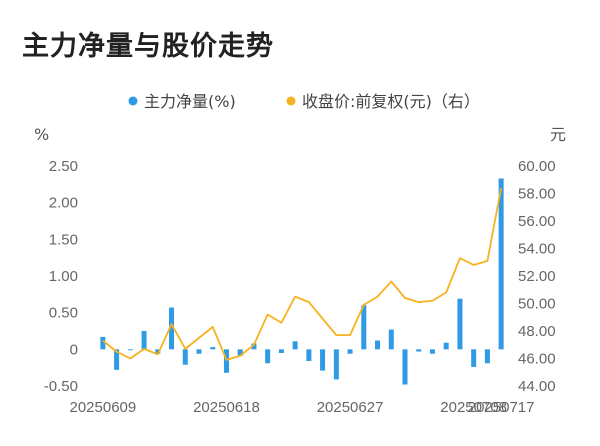  Describe the element at coordinates (41, 134) in the screenshot. I see `left-axis-unit: %` at that location.